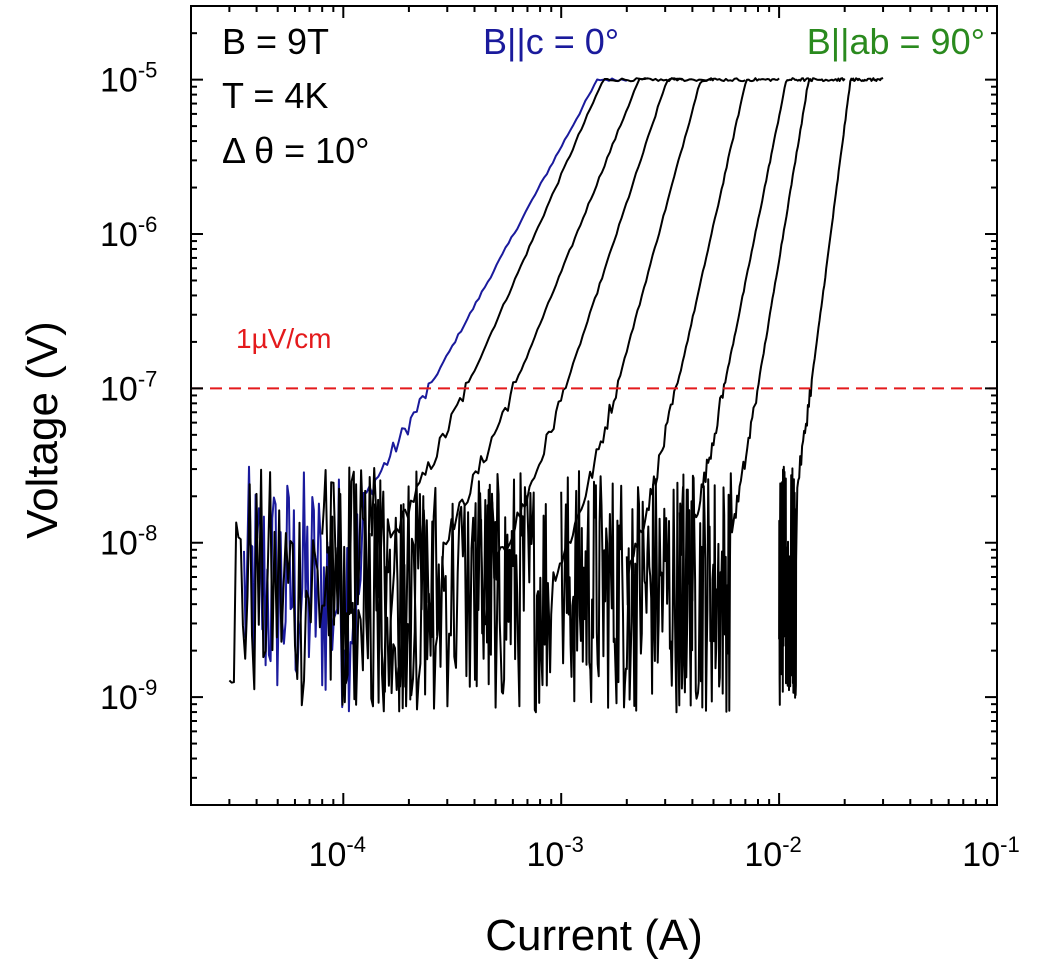 Image resolution: width=1039 pixels, height=963 pixels. What do you see at coordinates (555, 853) in the screenshot?
I see `x-tick-label: 10⁻³` at bounding box center [555, 853].